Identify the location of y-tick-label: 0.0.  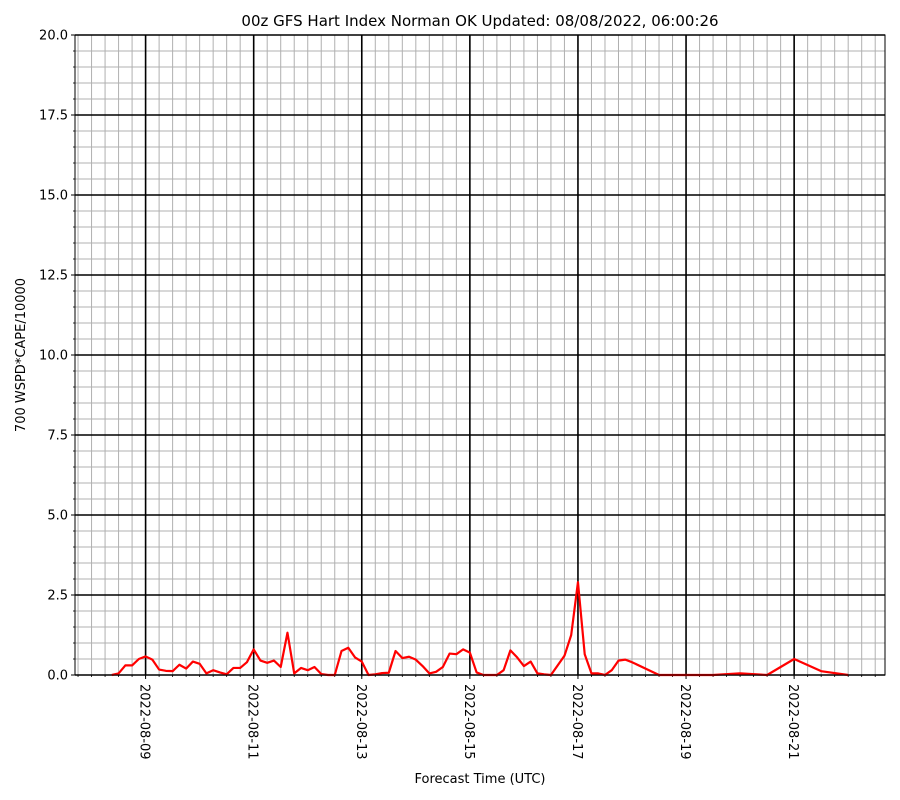
(57, 676).